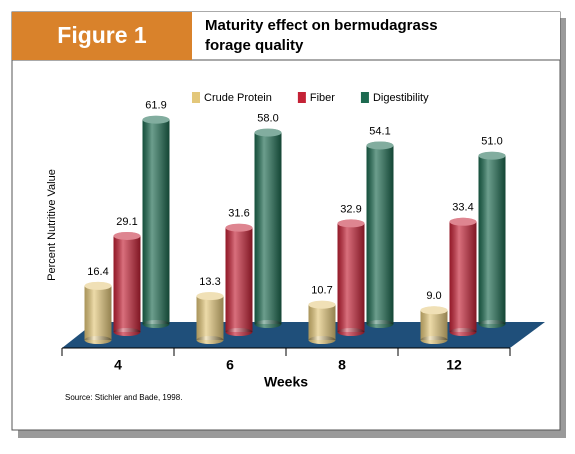  Describe the element at coordinates (97, 272) in the screenshot. I see `value-label: 16.4` at that location.